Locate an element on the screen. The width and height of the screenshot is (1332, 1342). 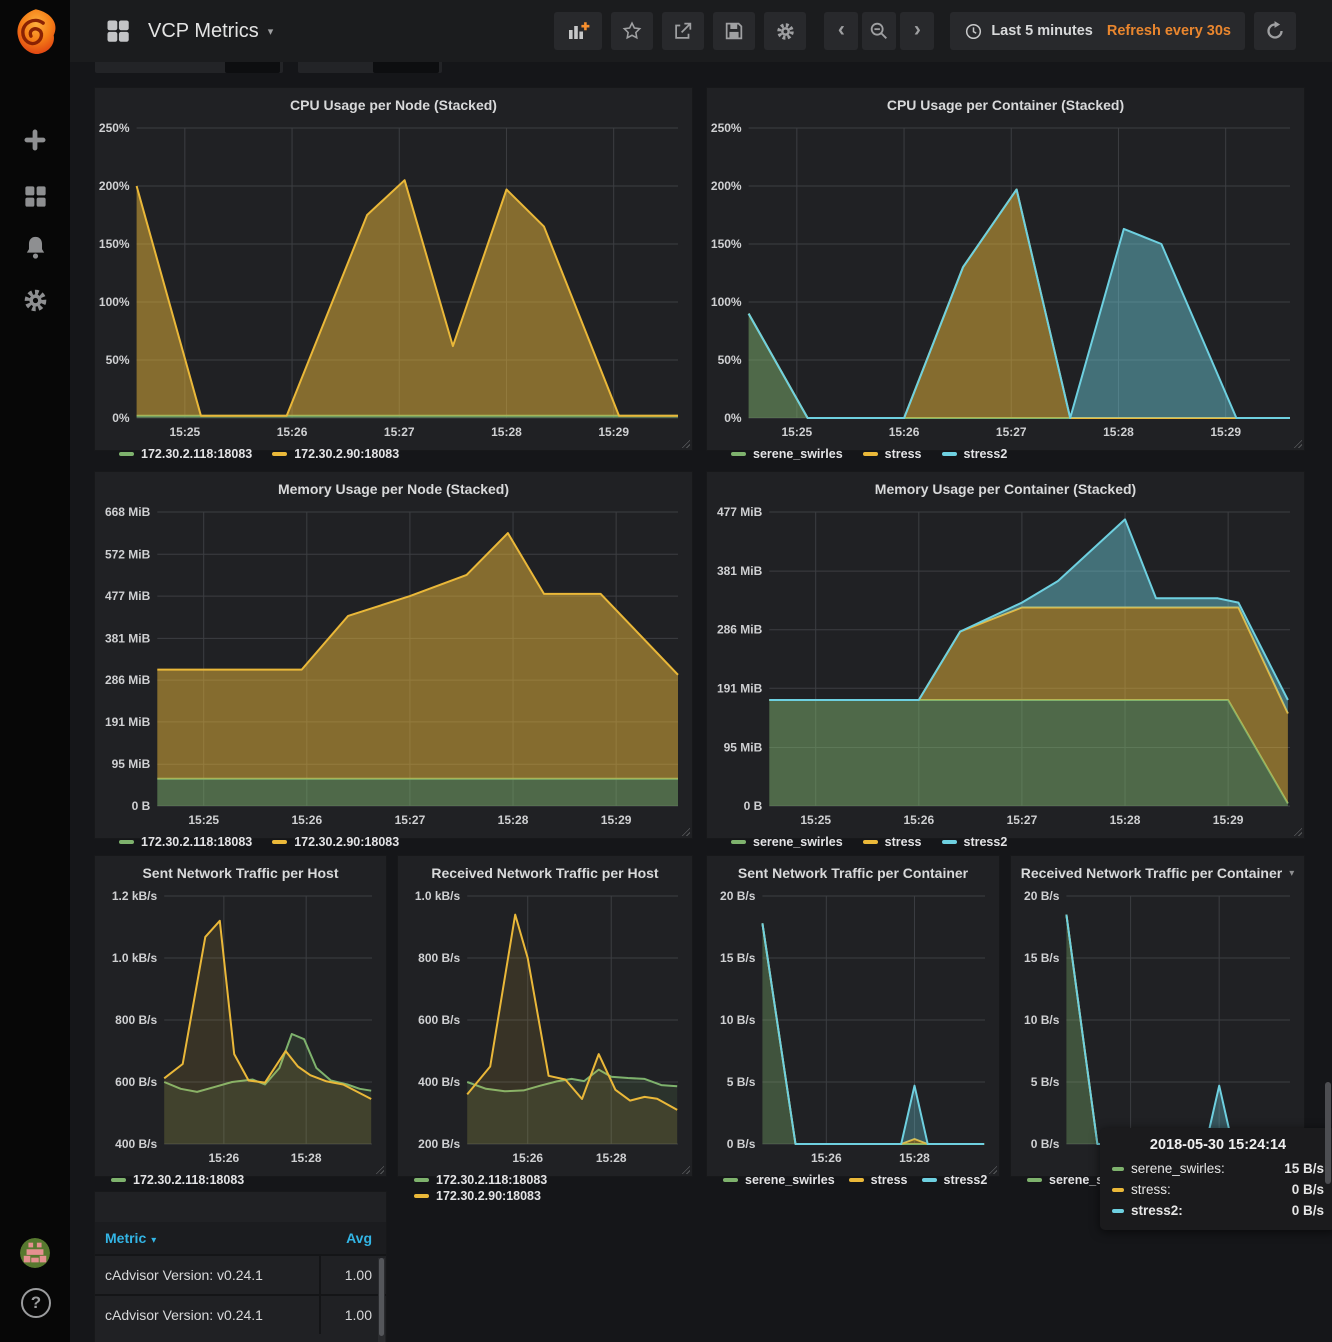
svg-text: 0 B/s is located at coordinates (1045, 1144).